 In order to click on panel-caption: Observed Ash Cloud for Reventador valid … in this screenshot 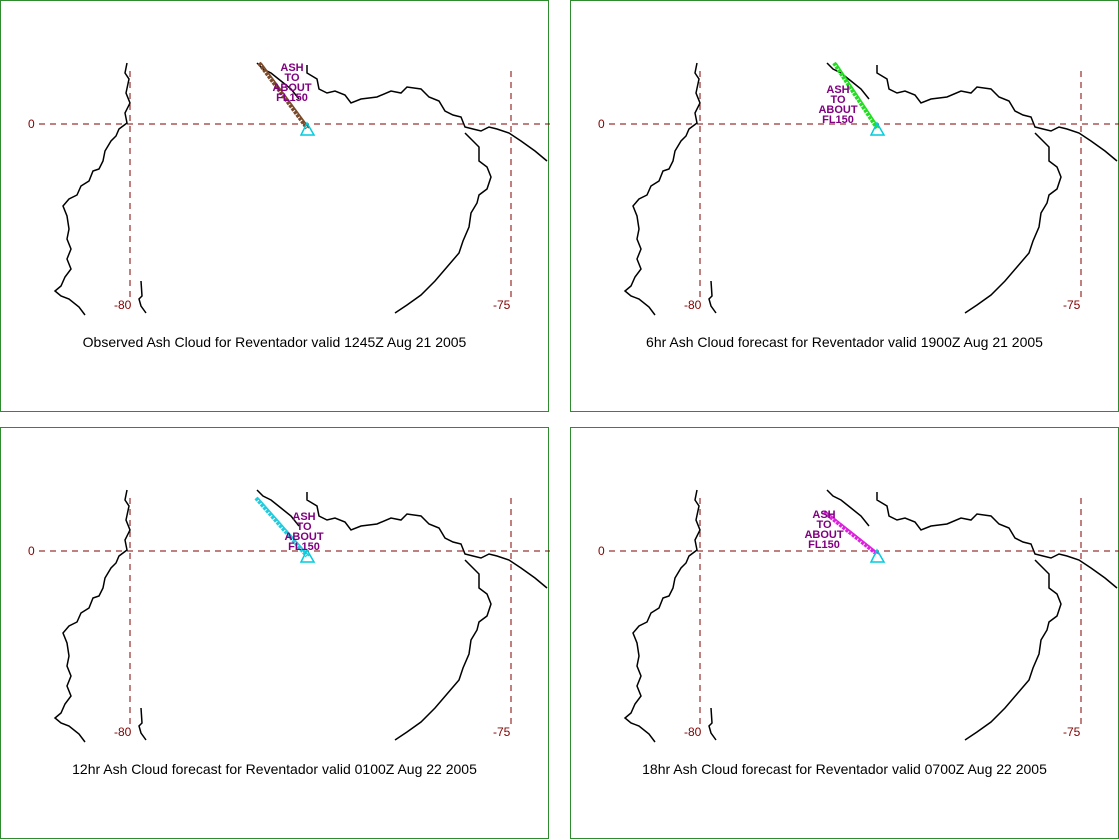, I will do `click(274, 342)`.